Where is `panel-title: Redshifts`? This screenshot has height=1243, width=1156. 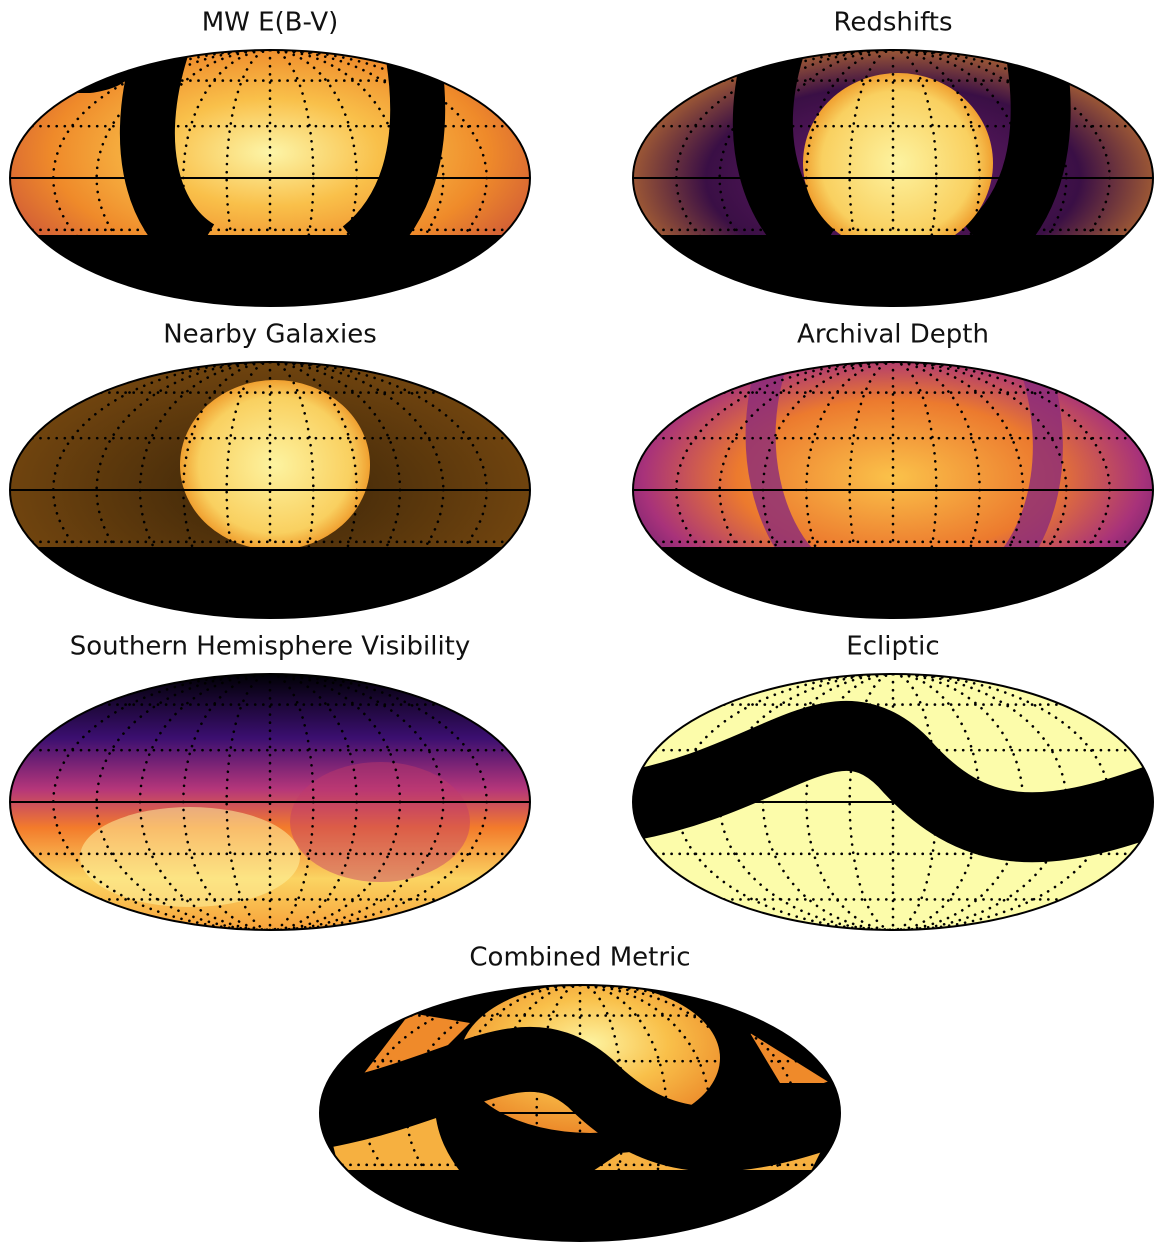 panel-title: Redshifts is located at coordinates (892, 23).